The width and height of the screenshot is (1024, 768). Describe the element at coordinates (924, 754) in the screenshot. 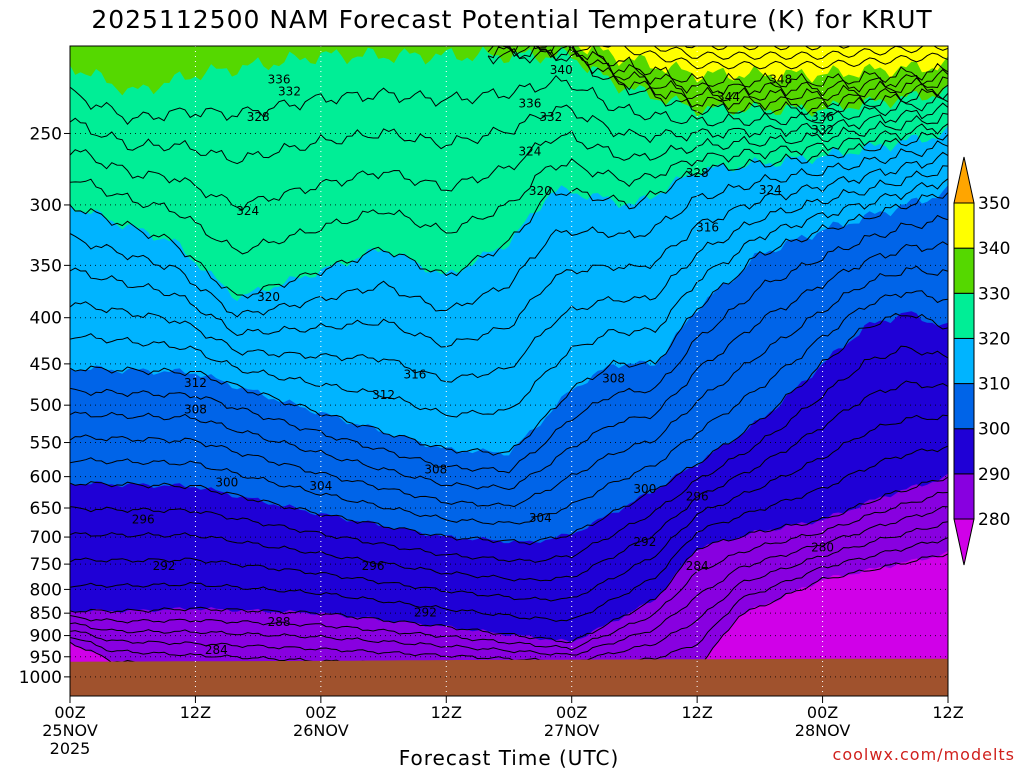

I see `credit-link: coolwx.com/modelts` at that location.